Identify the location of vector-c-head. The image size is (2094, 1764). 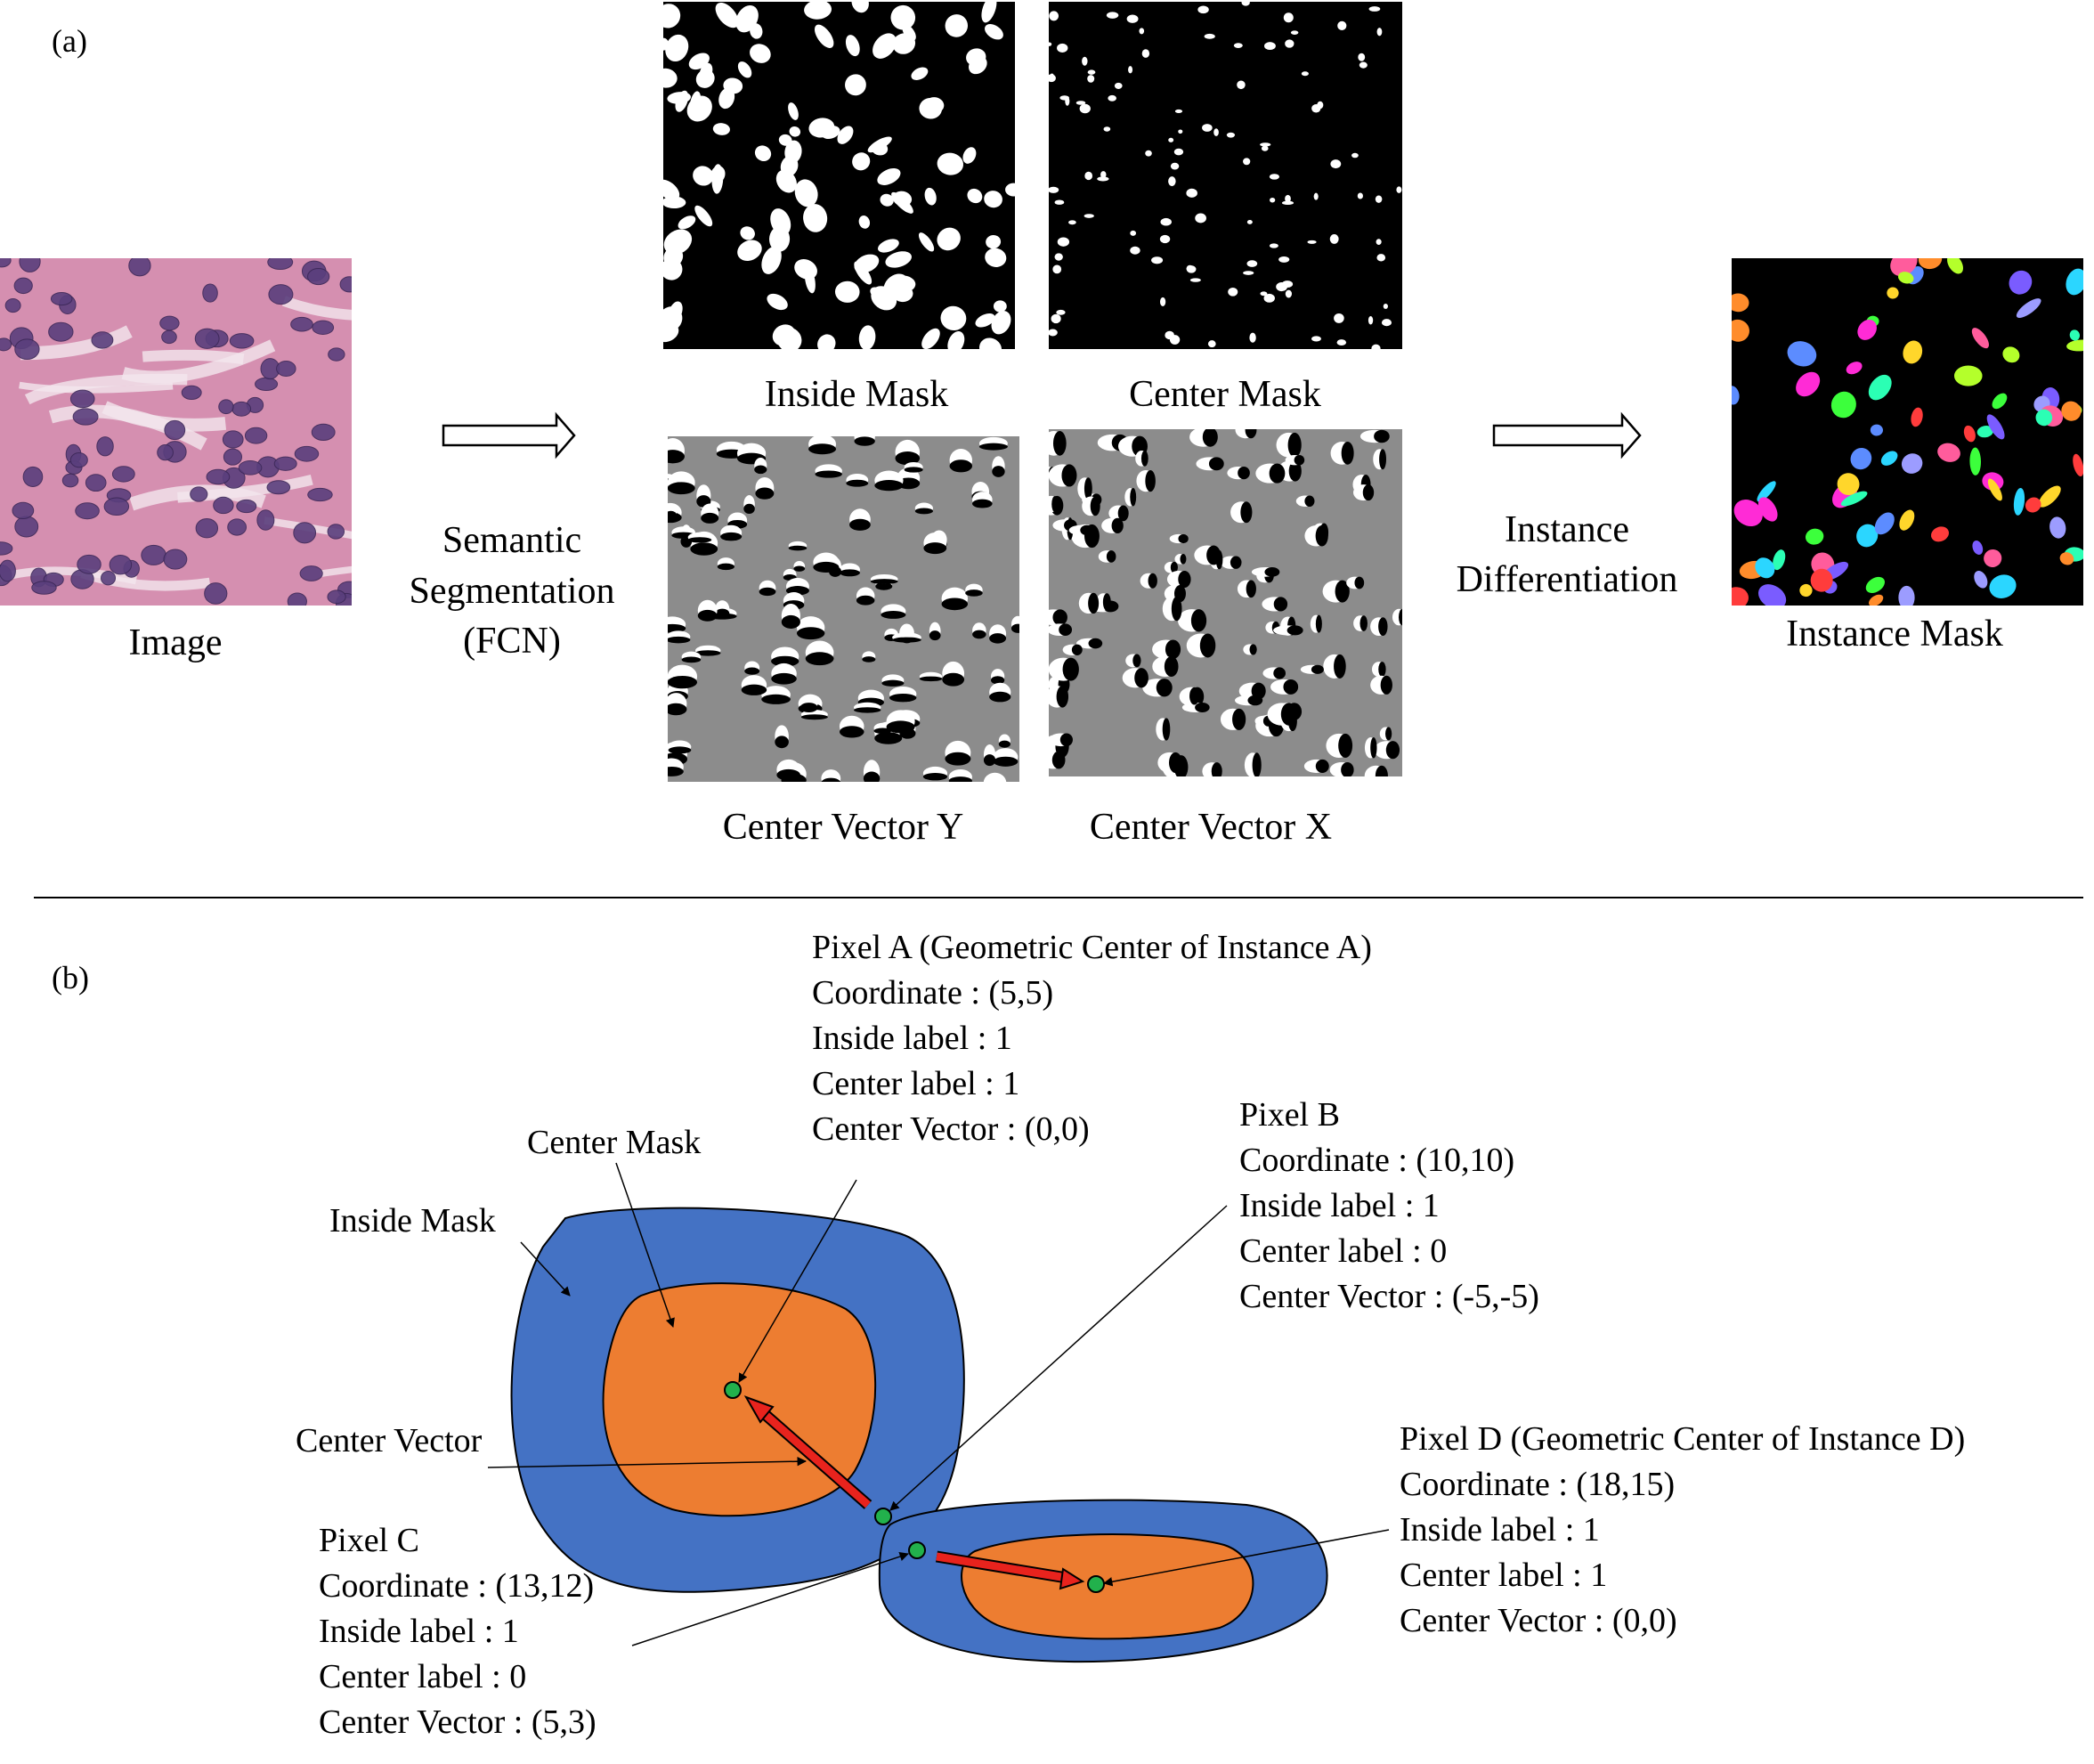
(1072, 1578).